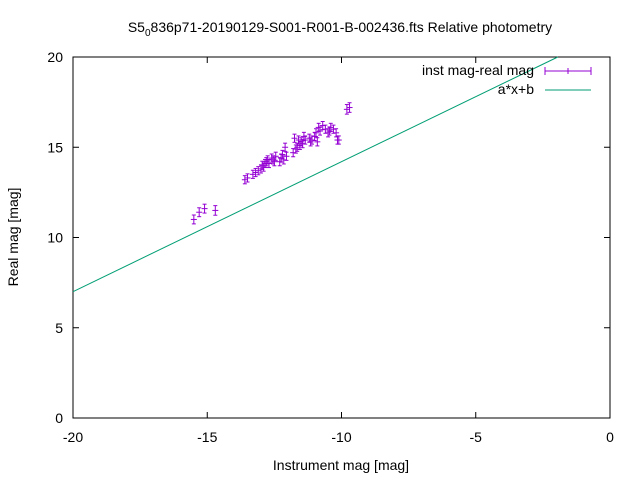  I want to click on y-axis-label: Real mag [mag], so click(13, 237).